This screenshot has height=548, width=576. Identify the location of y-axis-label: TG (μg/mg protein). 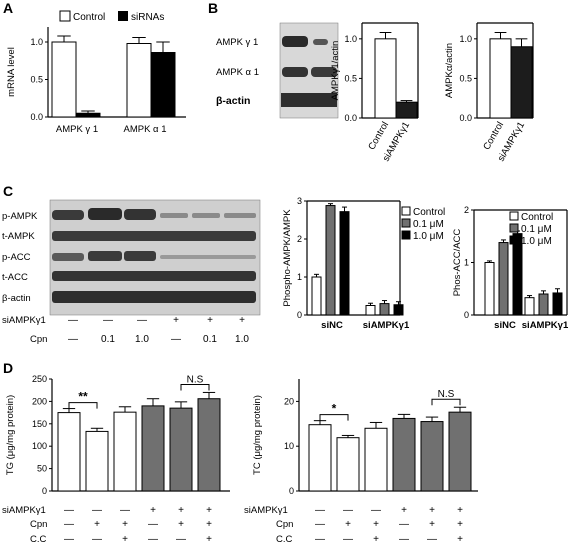
(10, 435).